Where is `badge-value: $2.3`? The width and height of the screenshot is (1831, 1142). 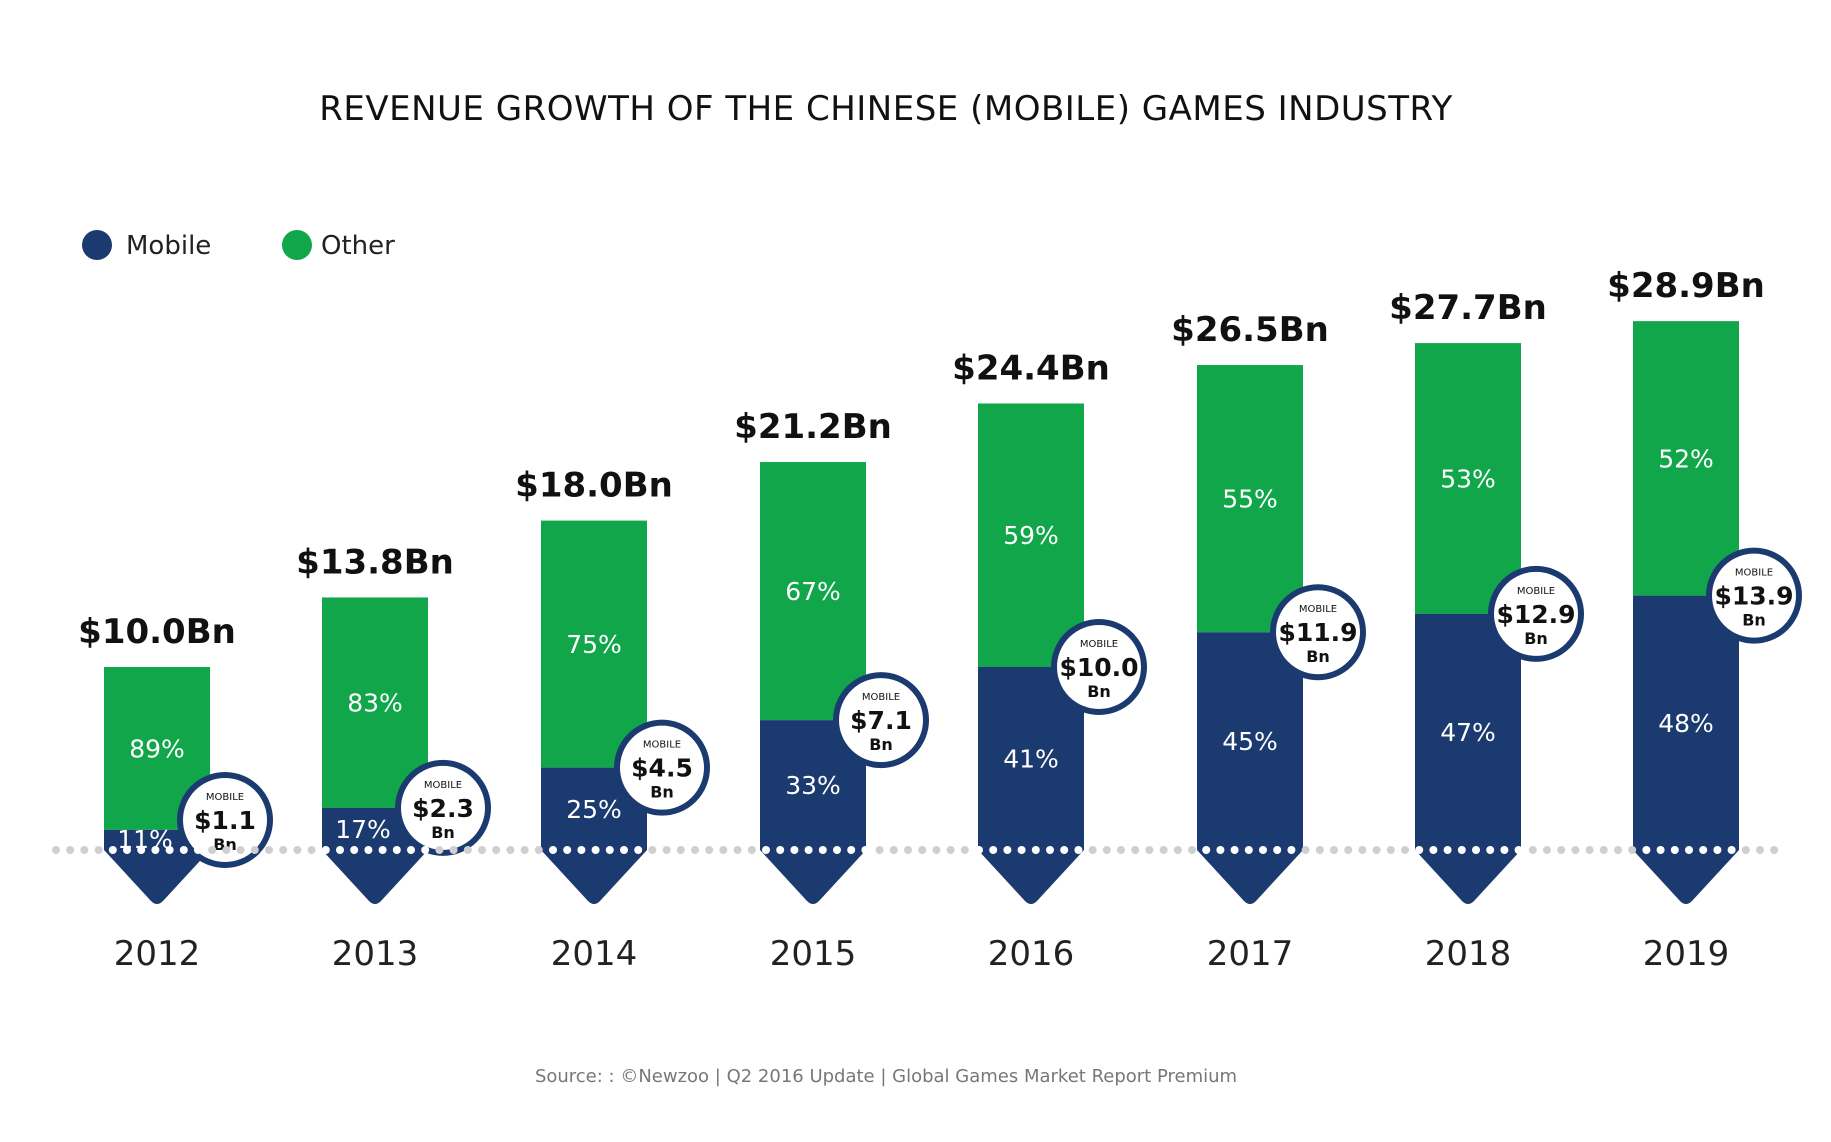
badge-value: $2.3 is located at coordinates (443, 808).